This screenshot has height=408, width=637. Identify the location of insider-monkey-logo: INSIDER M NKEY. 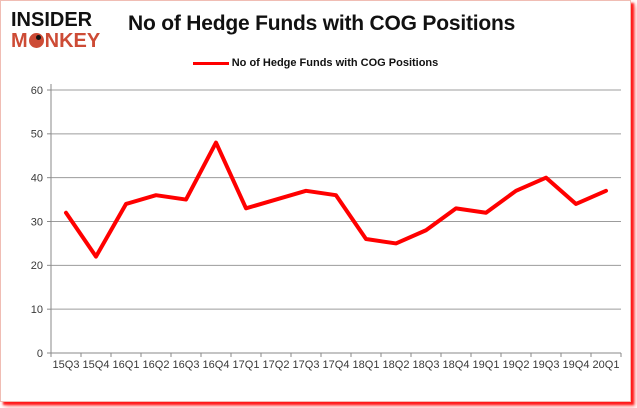
(55, 30).